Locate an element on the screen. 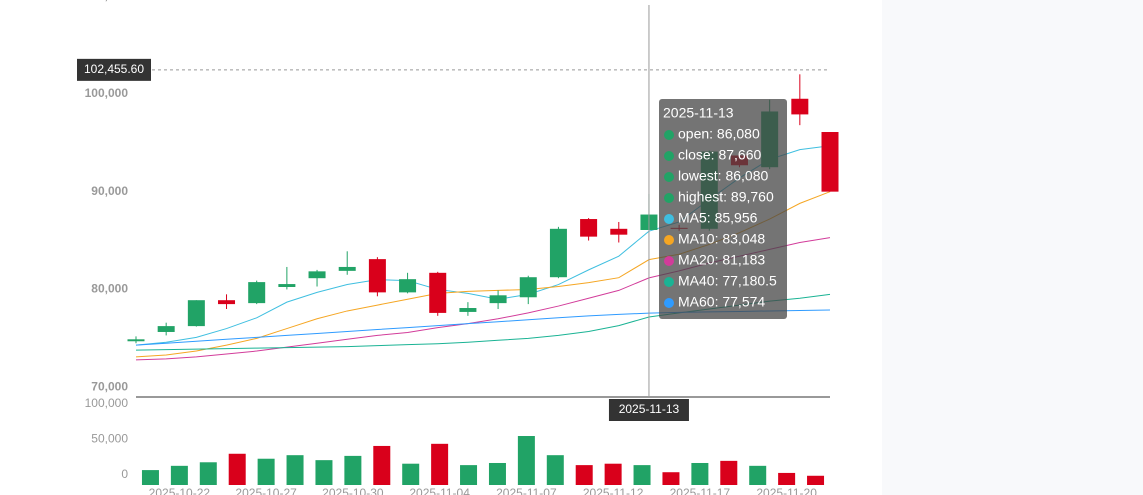 Image resolution: width=1143 pixels, height=495 pixels. tooltip-row: MA40: 77,180.5 is located at coordinates (727, 281).